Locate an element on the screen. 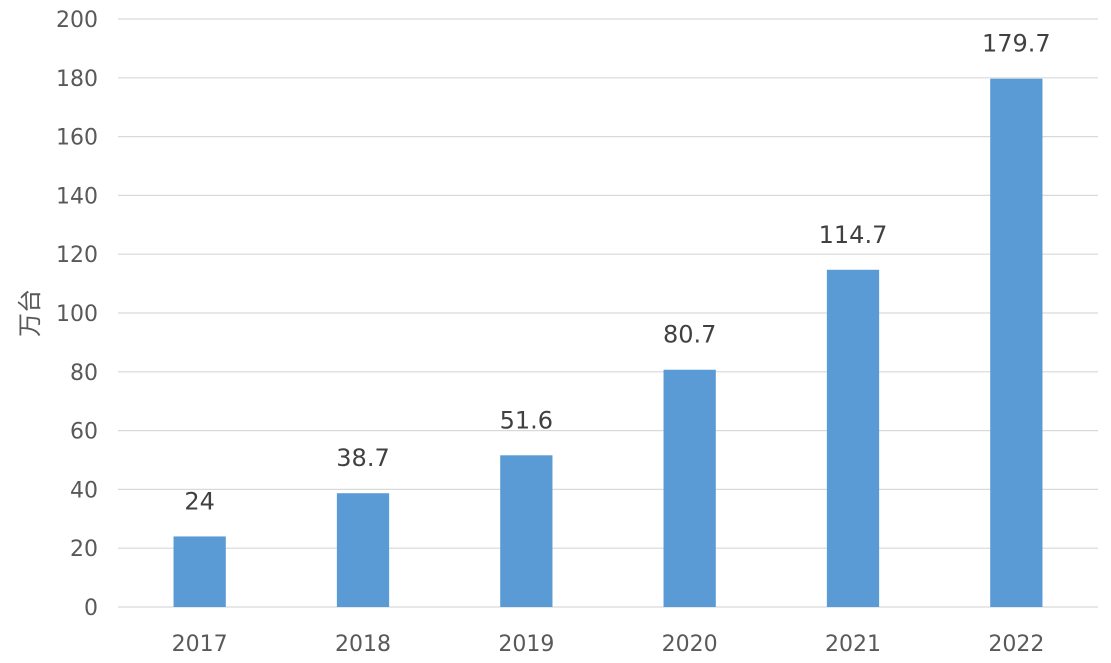 This screenshot has height=663, width=1111. y-tick-label: 80 is located at coordinates (84, 373).